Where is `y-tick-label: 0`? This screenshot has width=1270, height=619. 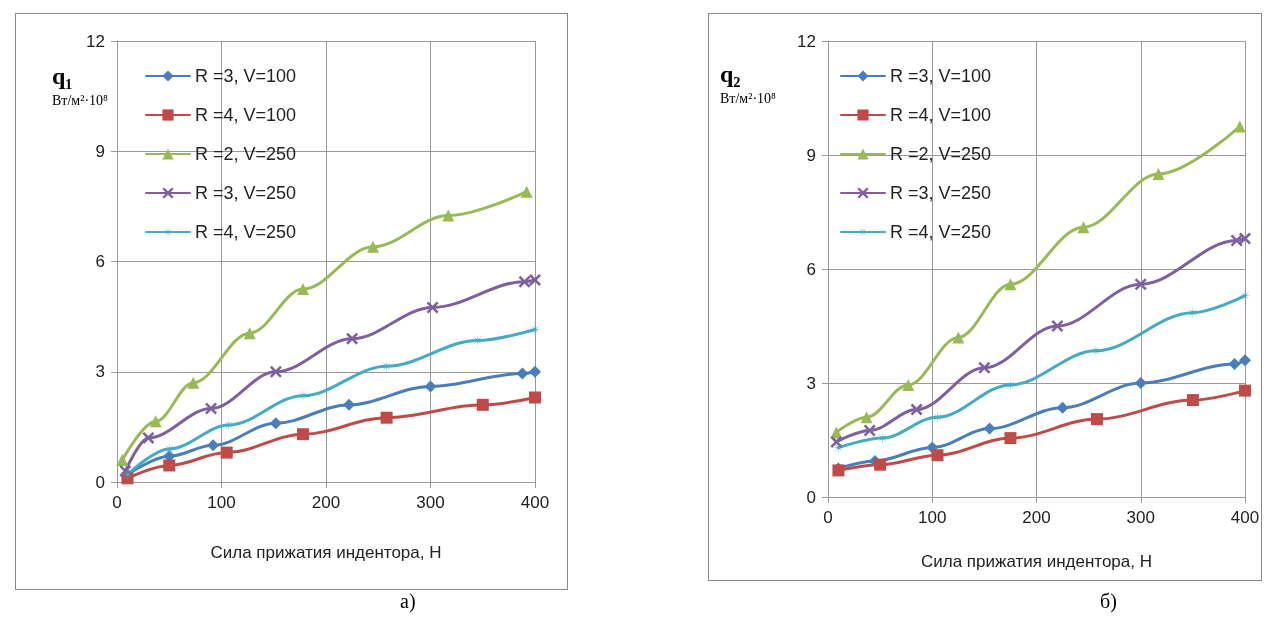 y-tick-label: 0 is located at coordinates (100, 482).